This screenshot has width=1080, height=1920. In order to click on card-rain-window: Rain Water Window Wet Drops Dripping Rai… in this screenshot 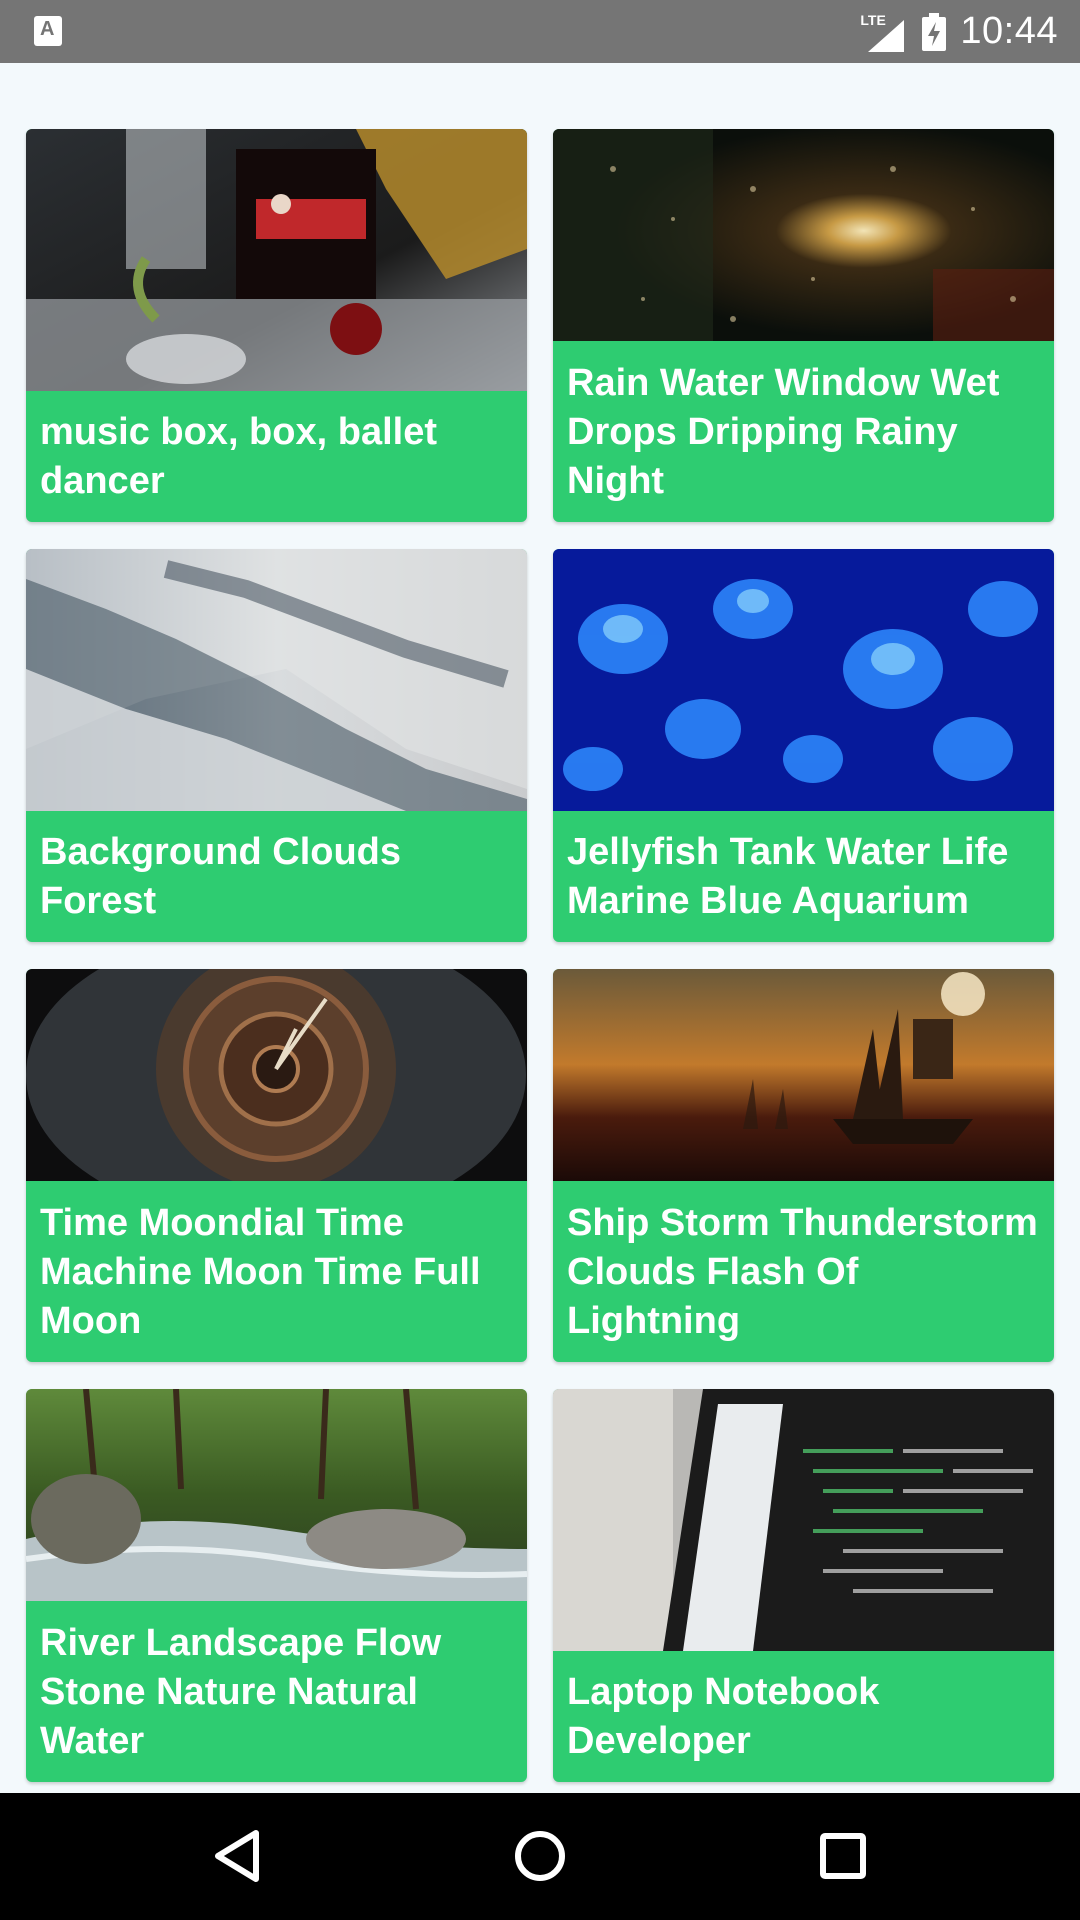, I will do `click(803, 325)`.